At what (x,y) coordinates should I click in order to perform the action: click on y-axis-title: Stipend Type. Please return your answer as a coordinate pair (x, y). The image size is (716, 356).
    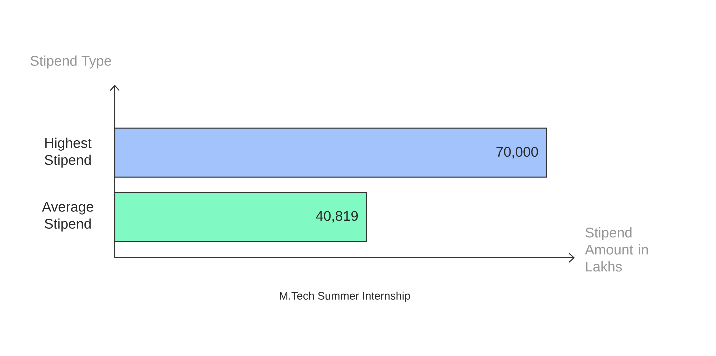
    Looking at the image, I should click on (71, 62).